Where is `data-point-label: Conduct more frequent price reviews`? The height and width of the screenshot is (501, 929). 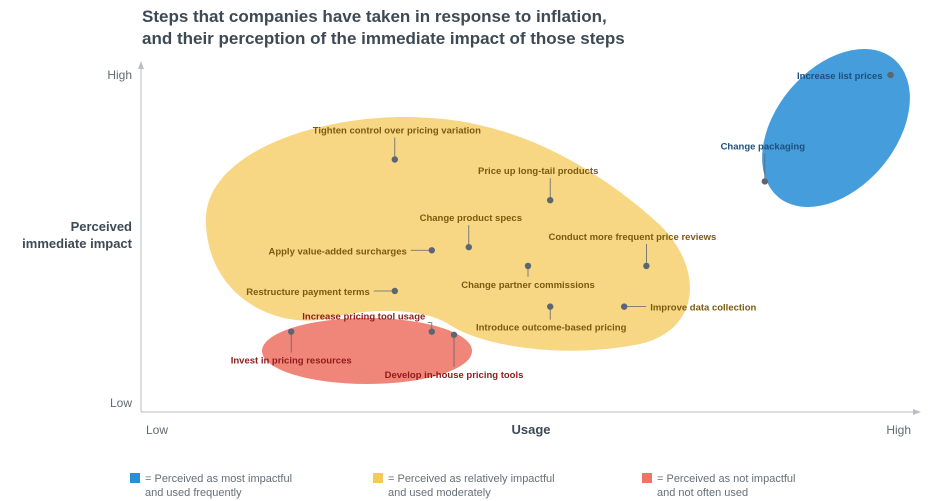
data-point-label: Conduct more frequent price reviews is located at coordinates (632, 237).